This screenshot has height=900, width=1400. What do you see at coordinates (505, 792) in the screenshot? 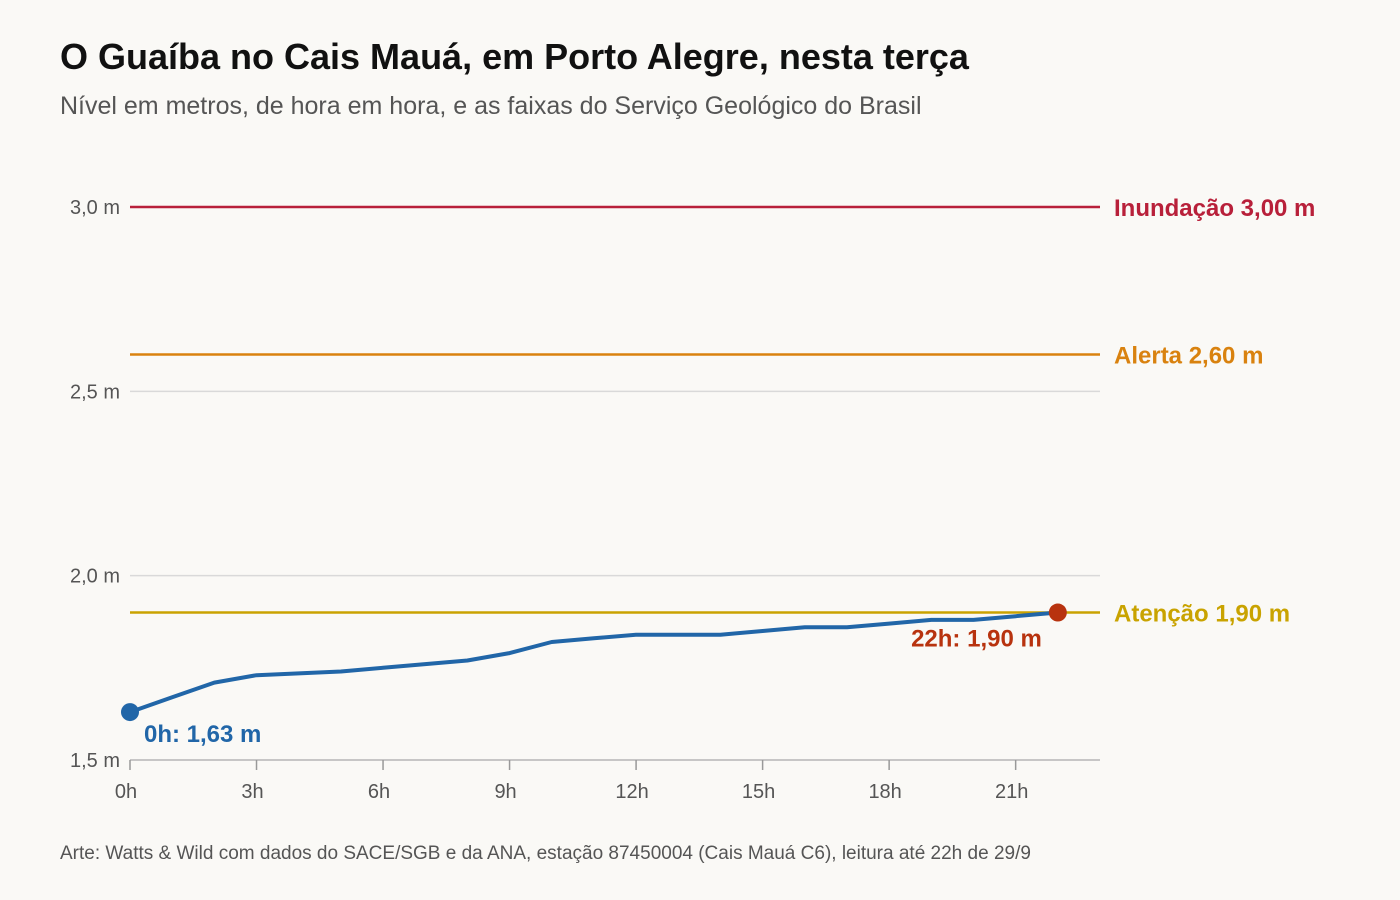
I see `x-tick-label: 9h` at bounding box center [505, 792].